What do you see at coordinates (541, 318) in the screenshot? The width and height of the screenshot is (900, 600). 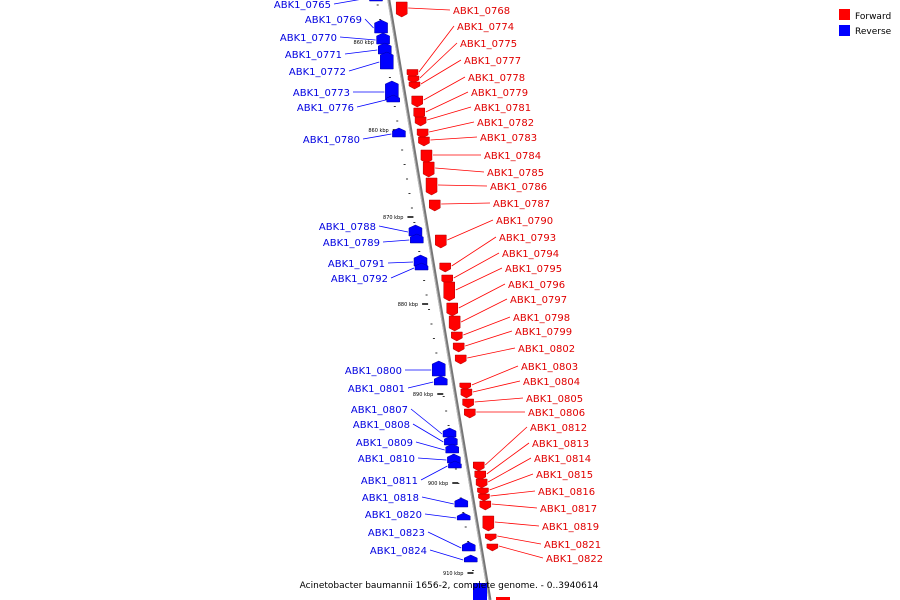 I see `forward-gene-label: ABK1_0798` at bounding box center [541, 318].